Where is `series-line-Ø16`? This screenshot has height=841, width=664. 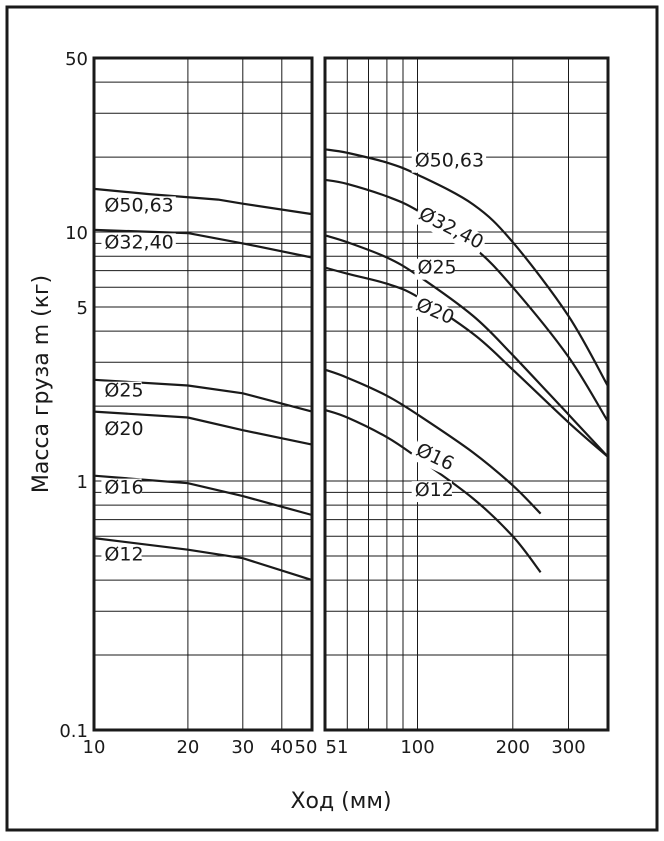
series-line-Ø16 is located at coordinates (433, 441).